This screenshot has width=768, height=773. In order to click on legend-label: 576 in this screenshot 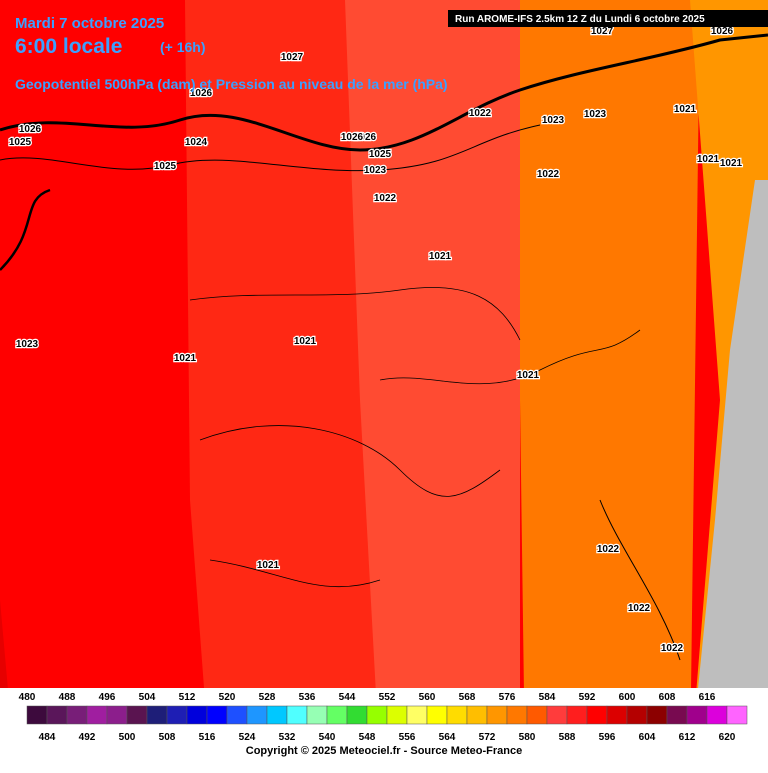, I will do `click(507, 697)`.